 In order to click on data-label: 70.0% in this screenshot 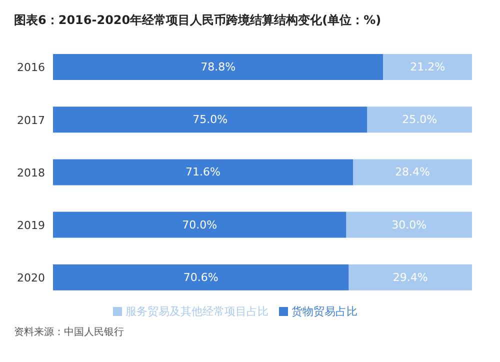, I will do `click(200, 225)`.